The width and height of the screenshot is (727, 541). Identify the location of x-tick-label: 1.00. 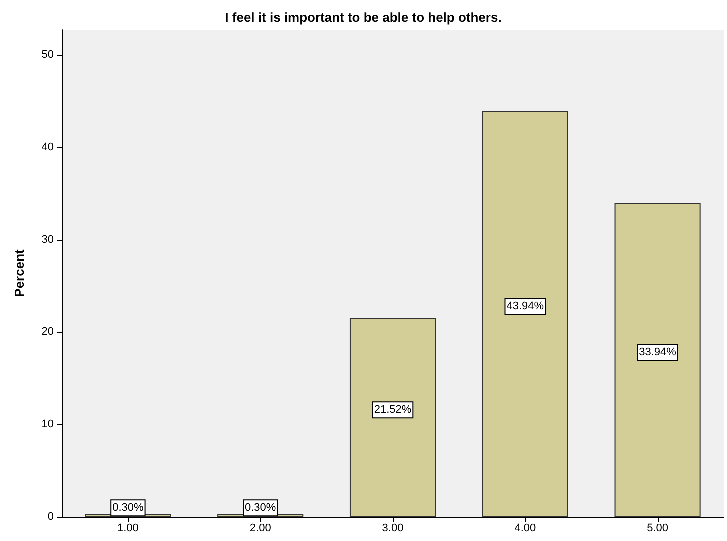
(128, 528).